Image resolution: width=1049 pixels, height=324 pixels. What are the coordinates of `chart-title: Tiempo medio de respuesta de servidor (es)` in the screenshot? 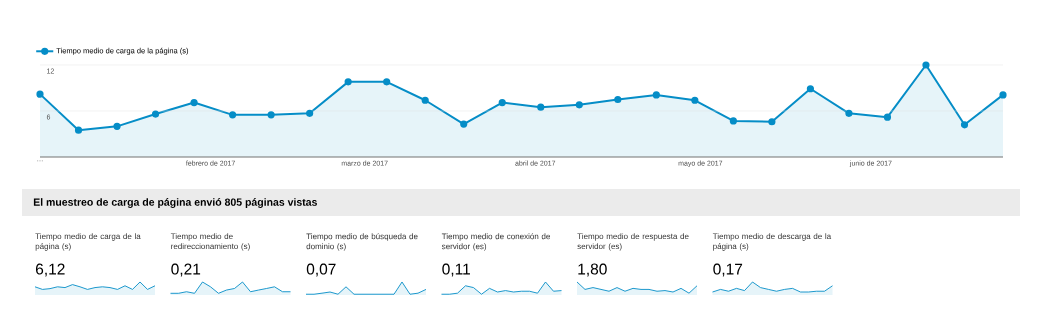 It's located at (633, 242).